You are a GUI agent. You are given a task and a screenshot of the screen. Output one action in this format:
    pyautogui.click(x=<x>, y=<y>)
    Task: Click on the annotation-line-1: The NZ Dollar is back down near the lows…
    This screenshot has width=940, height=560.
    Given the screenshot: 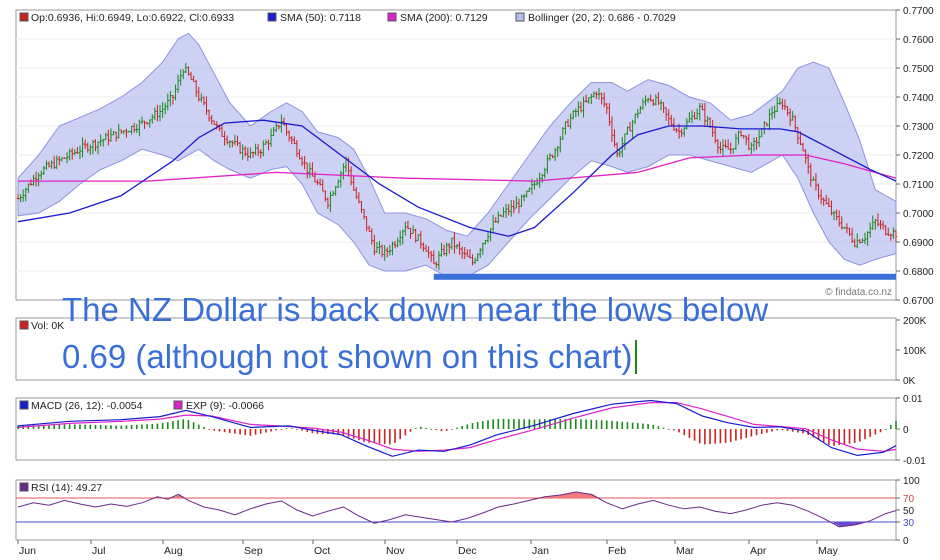 What is the action you would take?
    pyautogui.click(x=415, y=309)
    